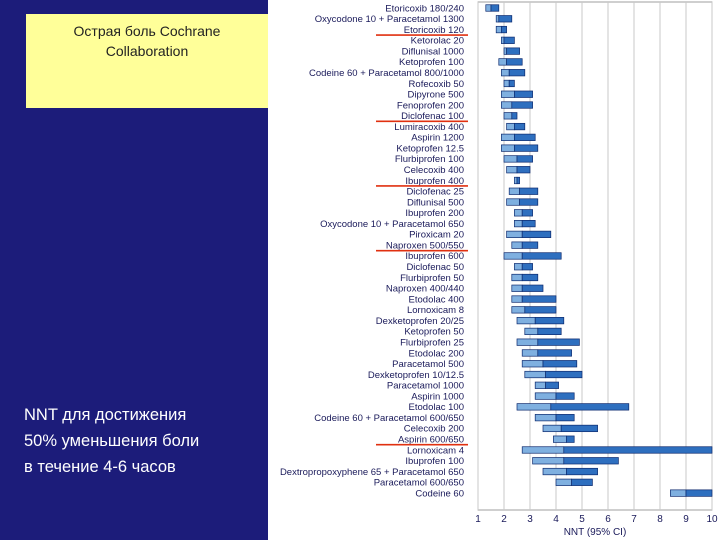 The image size is (720, 540). Describe the element at coordinates (434, 213) in the screenshot. I see `row-label: Ibuprofen 200` at that location.